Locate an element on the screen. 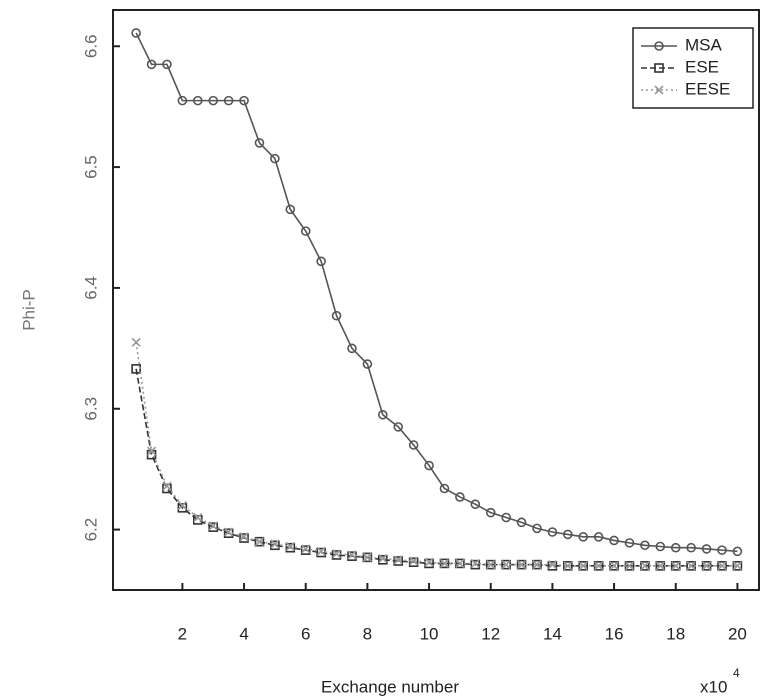 The height and width of the screenshot is (699, 763). x-tick-label: 8 is located at coordinates (367, 633).